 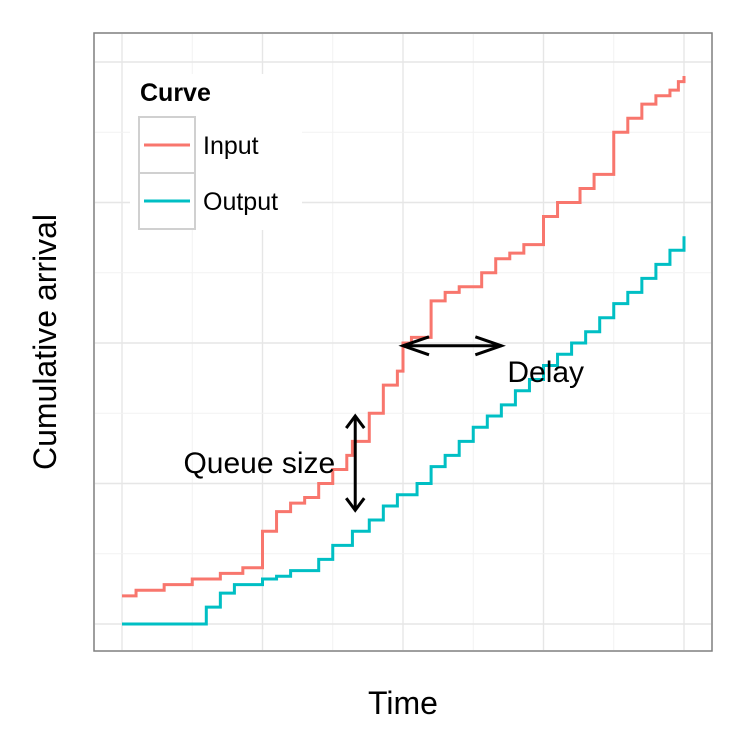 What do you see at coordinates (383, 424) in the screenshot?
I see `annotation-layer: Queue size Delay` at bounding box center [383, 424].